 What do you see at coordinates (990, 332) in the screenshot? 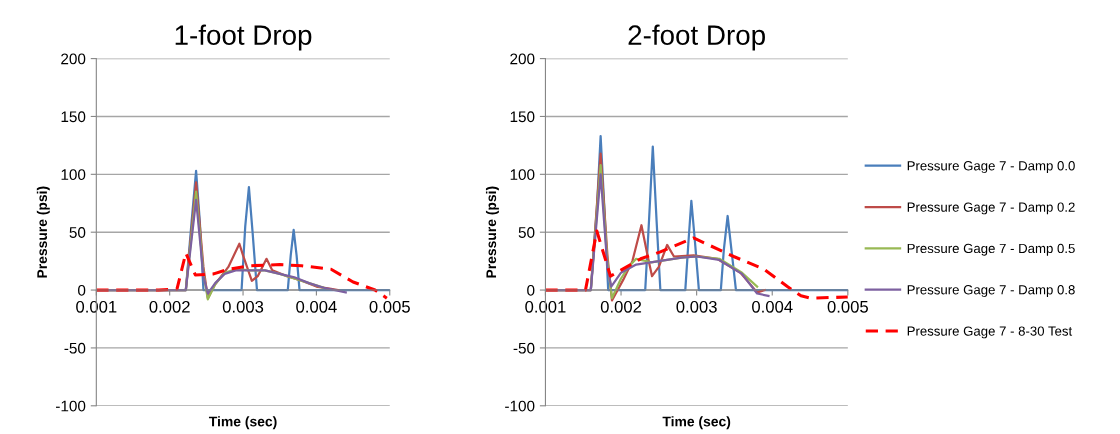
I see `legend-label: Pressure Gage 7 - 8-30 Test` at bounding box center [990, 332].